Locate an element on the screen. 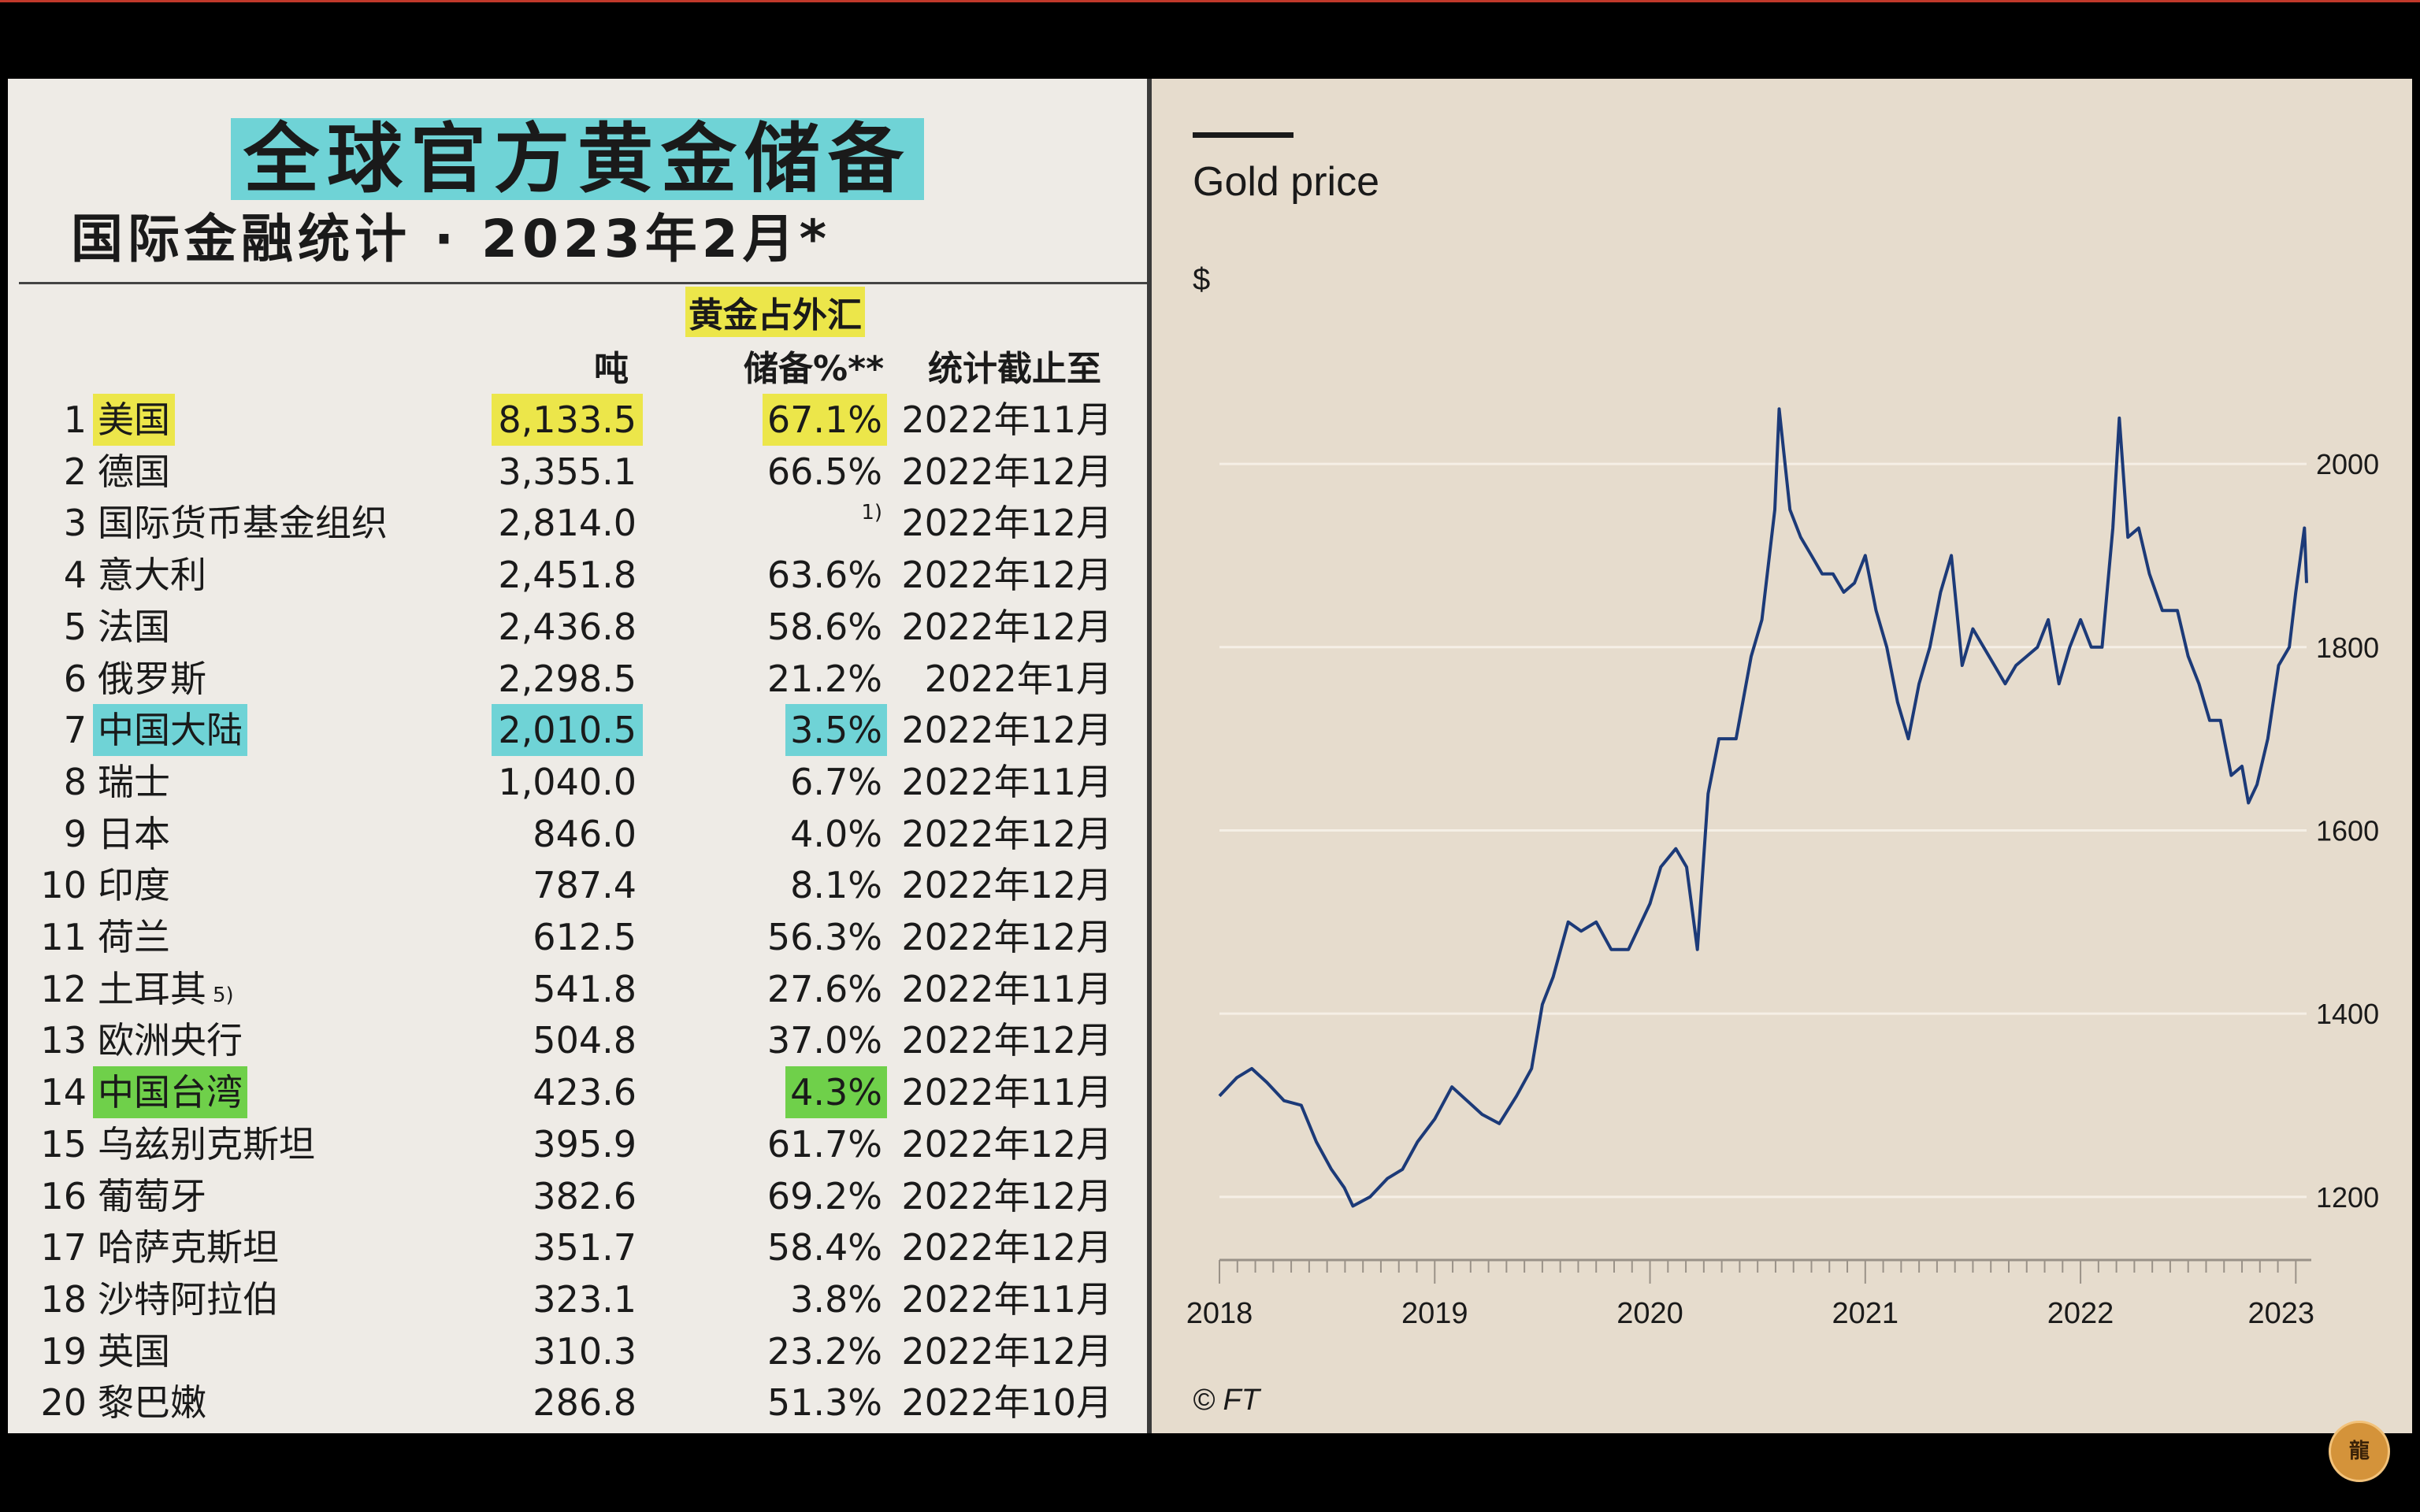 Image resolution: width=2420 pixels, height=1512 pixels. table-row: 4 意大利 2,451.8 63.6% 2022年12月 is located at coordinates (577, 575).